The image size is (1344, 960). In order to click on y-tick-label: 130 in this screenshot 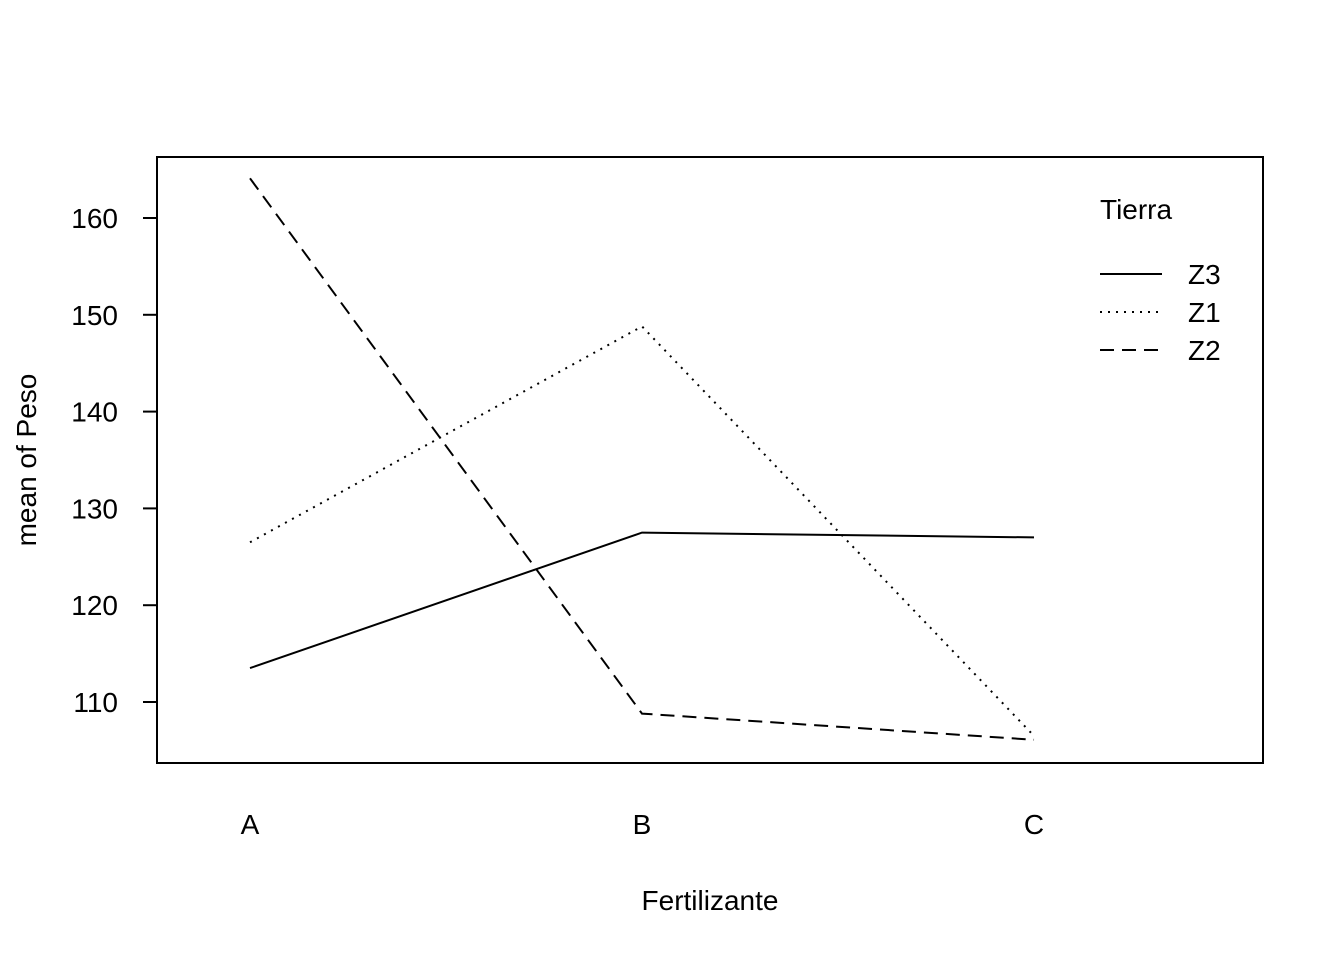, I will do `click(94, 508)`.